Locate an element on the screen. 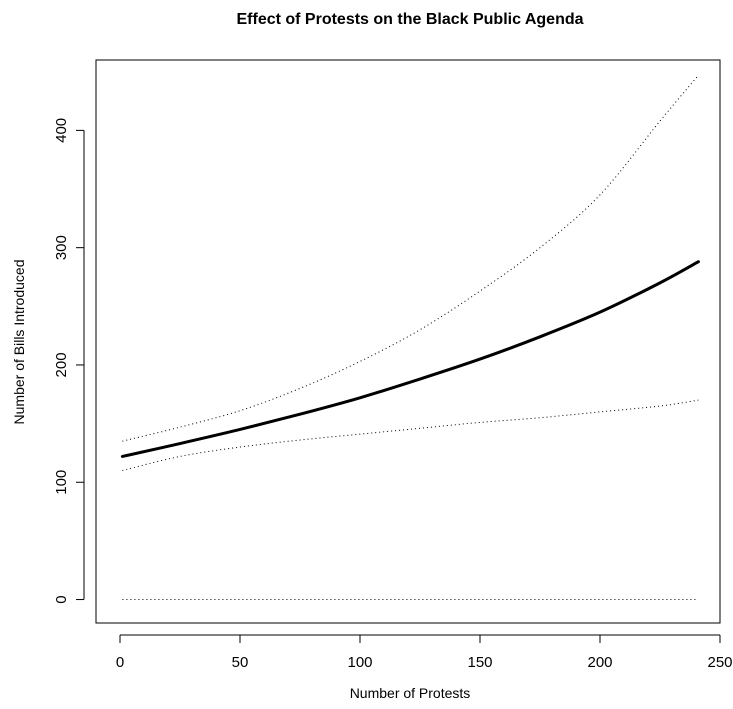  y-tick-label: 400 is located at coordinates (61, 130).